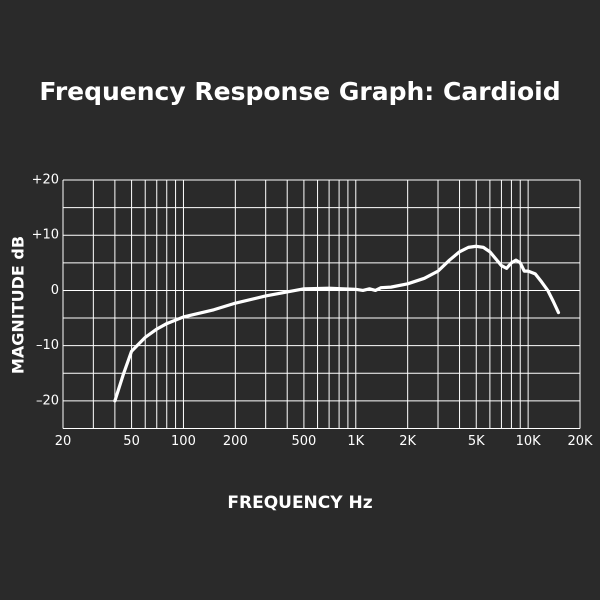 Image resolution: width=600 pixels, height=600 pixels. What do you see at coordinates (299, 503) in the screenshot?
I see `x-axis-label: FREQUENCY Hz` at bounding box center [299, 503].